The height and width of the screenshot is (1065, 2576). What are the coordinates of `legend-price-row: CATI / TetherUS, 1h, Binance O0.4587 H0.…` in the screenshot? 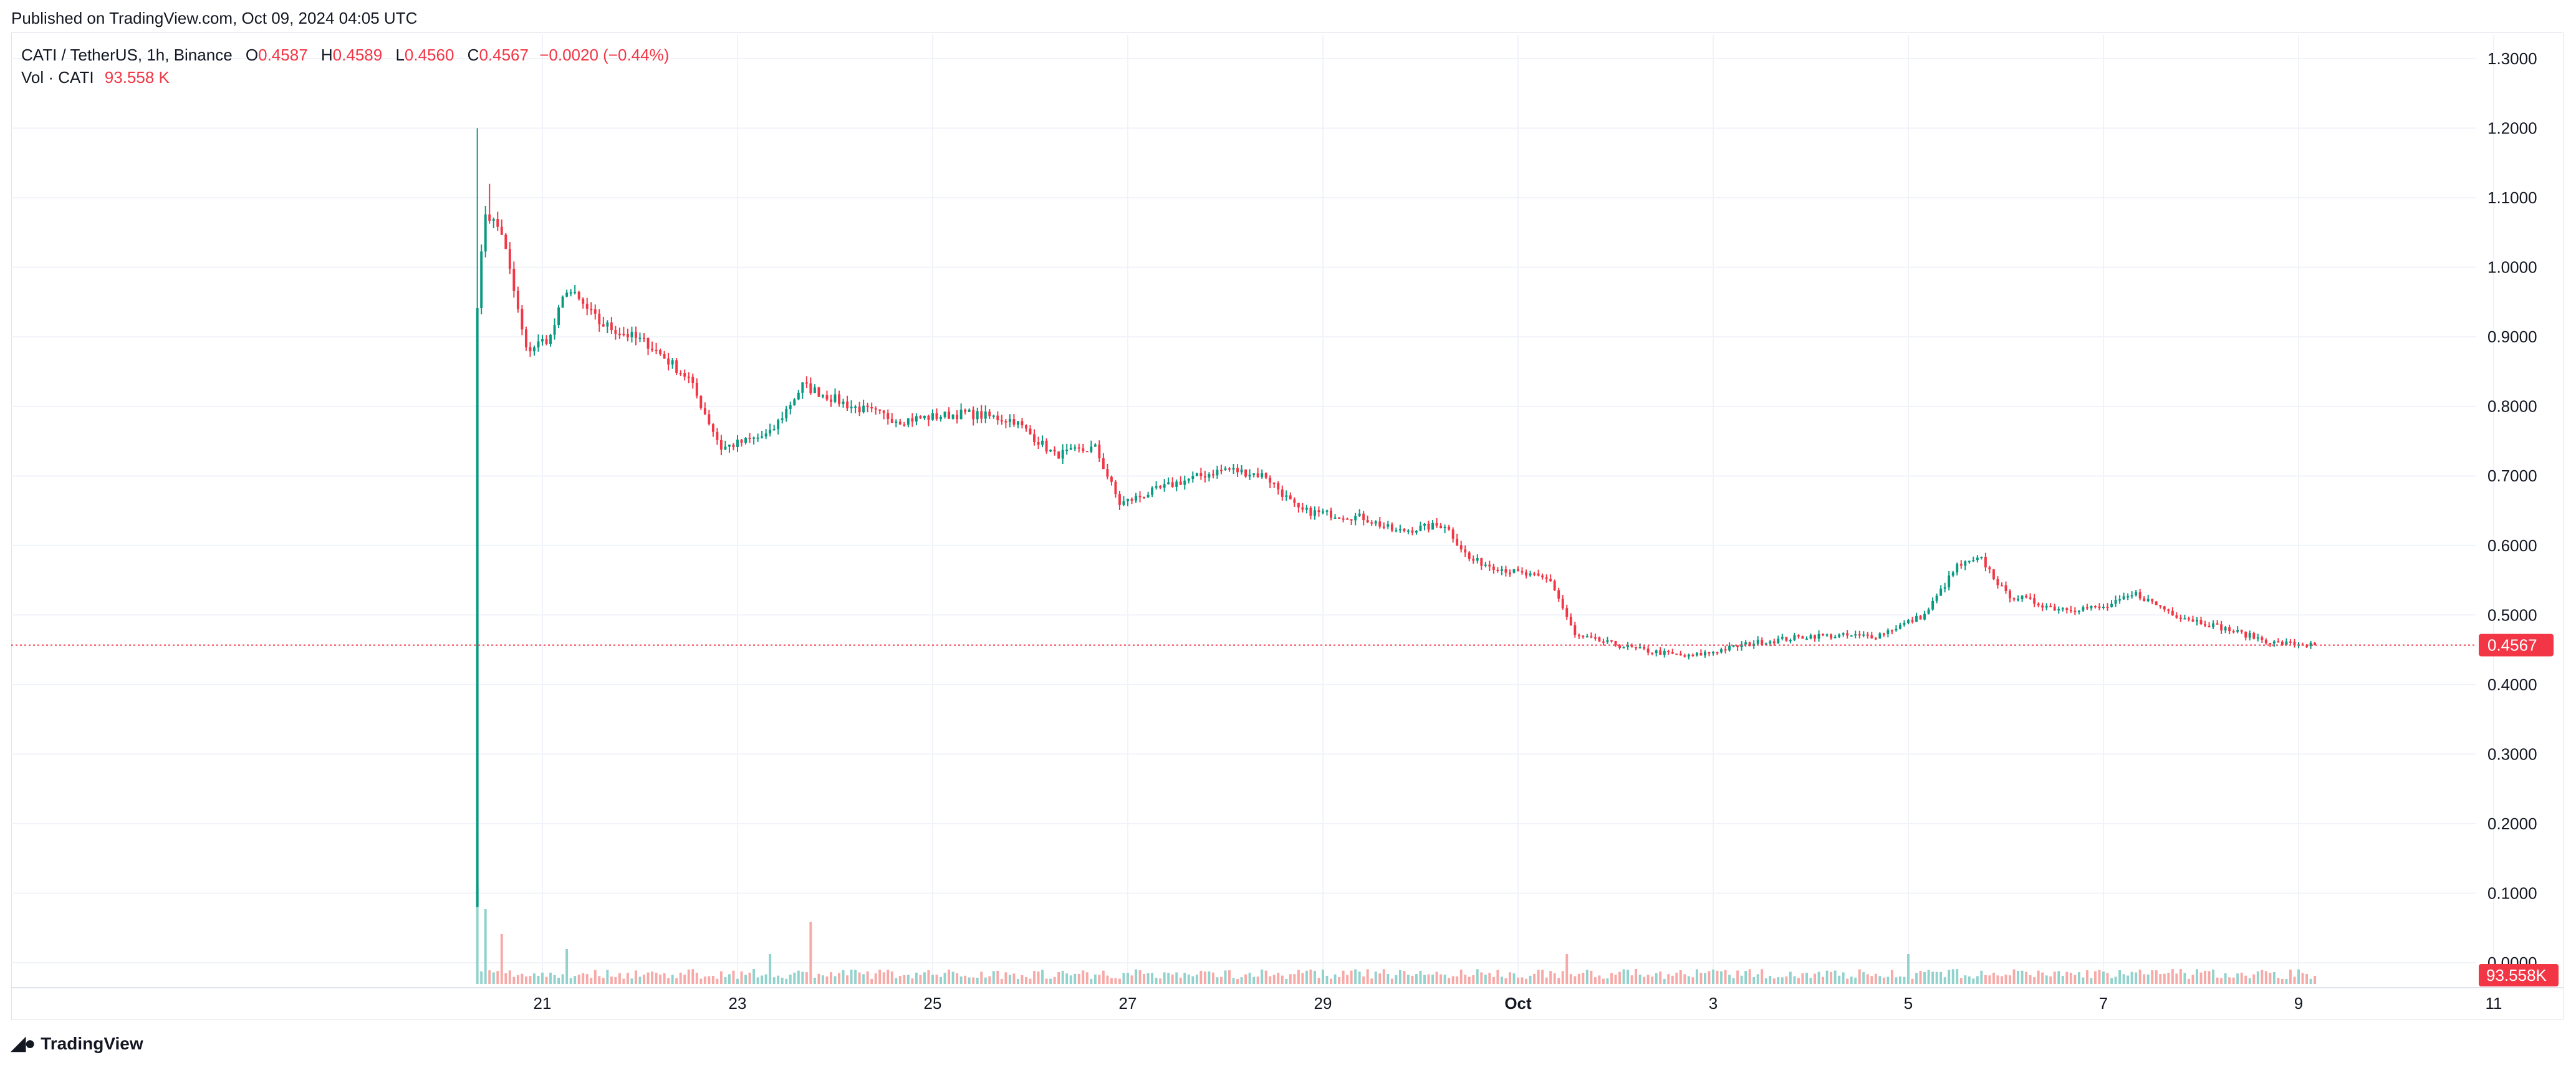 It's located at (345, 55).